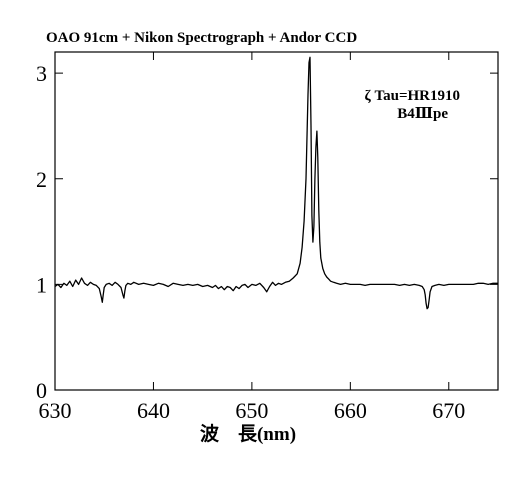  What do you see at coordinates (41, 73) in the screenshot?
I see `y-tick-label: 3` at bounding box center [41, 73].